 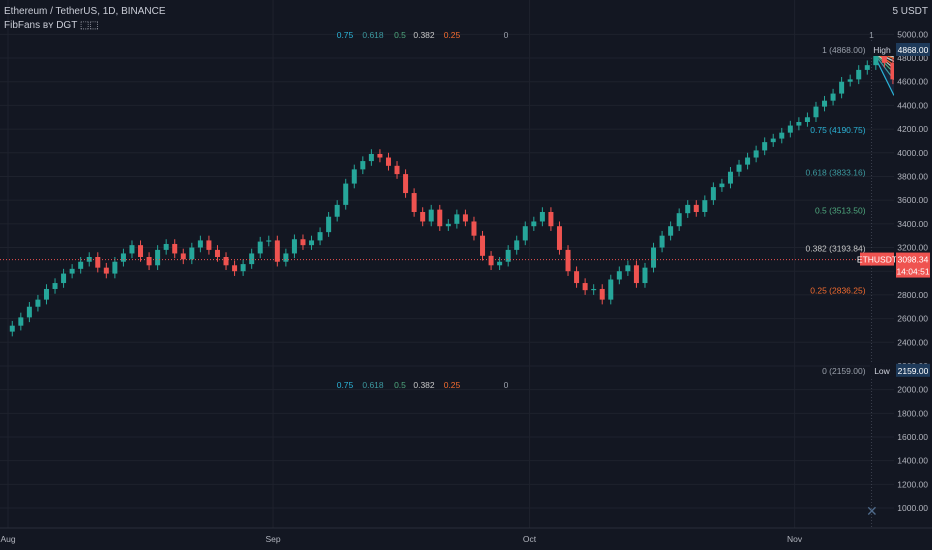 What do you see at coordinates (912, 58) in the screenshot?
I see `price-tick-label: 4800.00` at bounding box center [912, 58].